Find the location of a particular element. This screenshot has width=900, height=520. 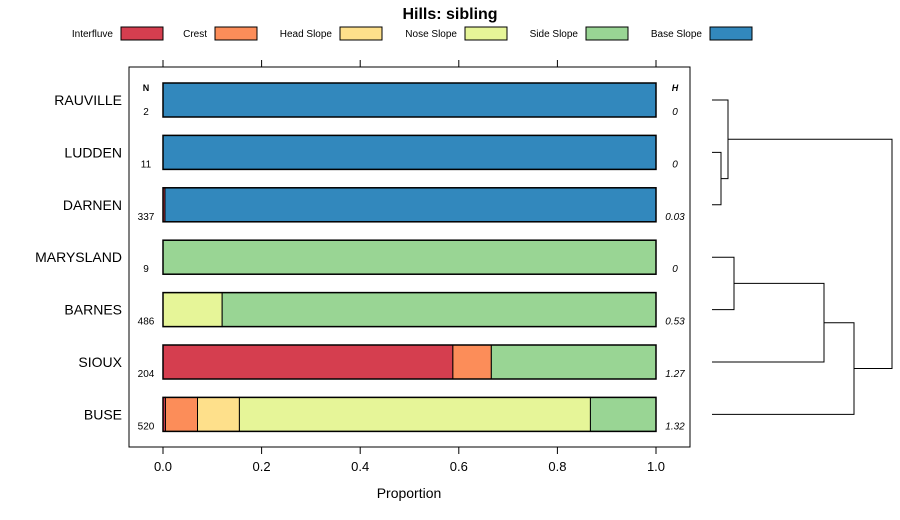

h-column-header: H is located at coordinates (675, 88).